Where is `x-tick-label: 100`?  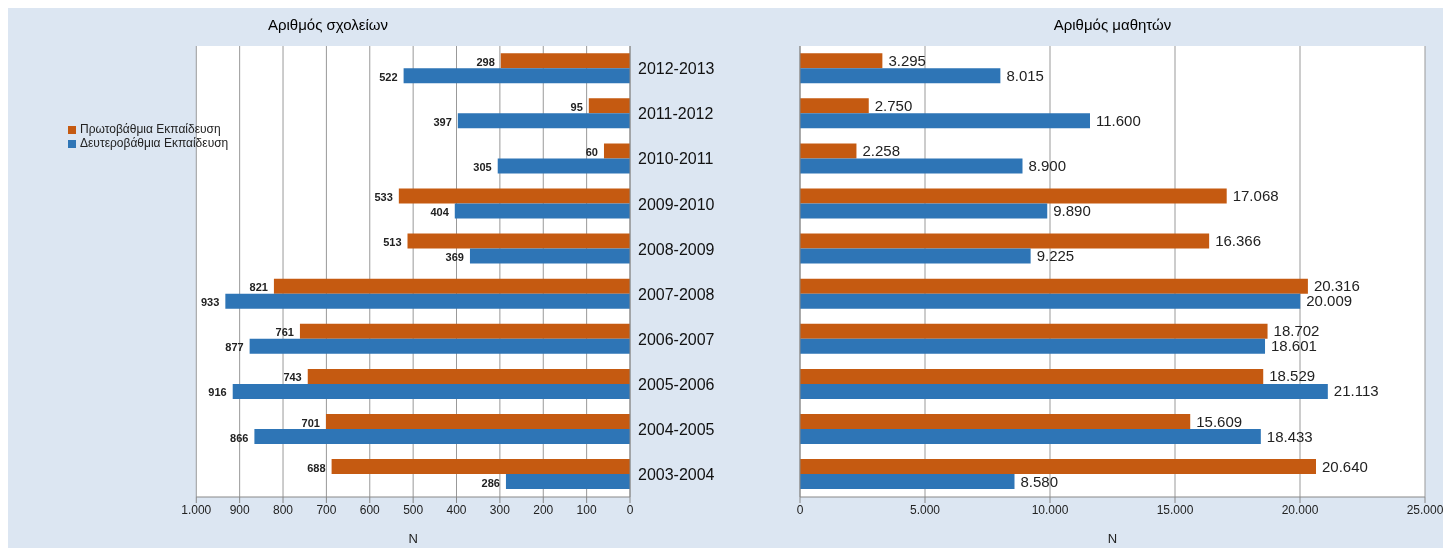
x-tick-label: 100 is located at coordinates (586, 509).